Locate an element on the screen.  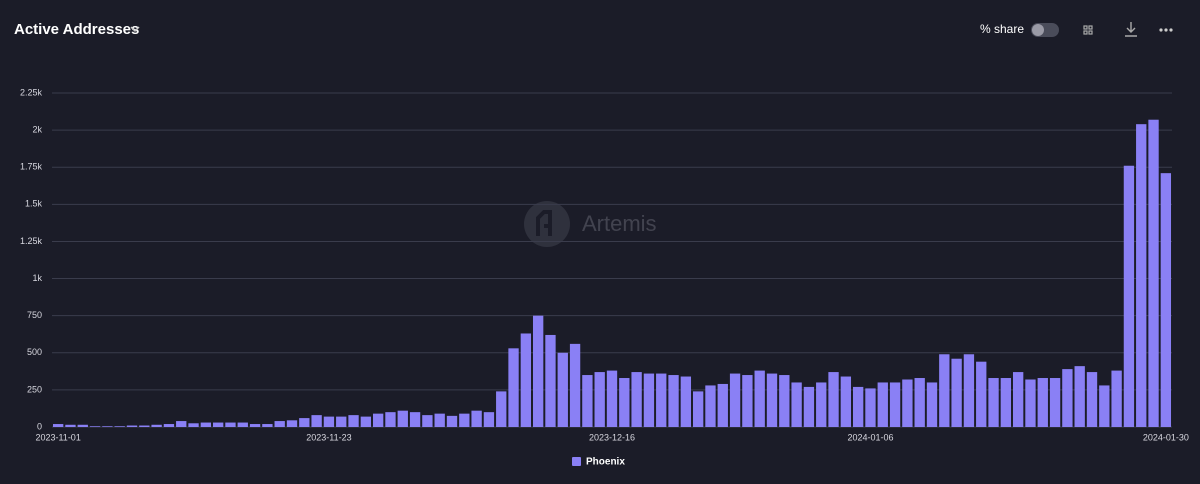
x-tick-label: 2024-01-30 is located at coordinates (1166, 437).